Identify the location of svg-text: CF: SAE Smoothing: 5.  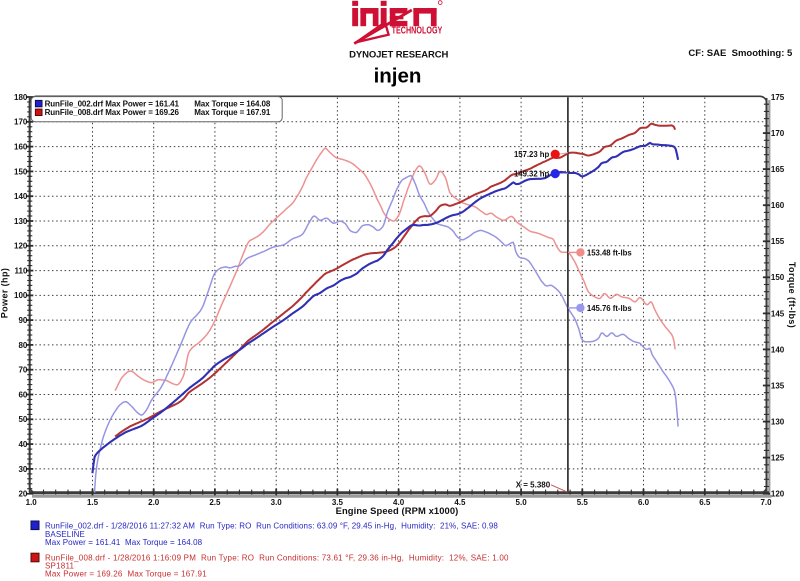
(740, 53).